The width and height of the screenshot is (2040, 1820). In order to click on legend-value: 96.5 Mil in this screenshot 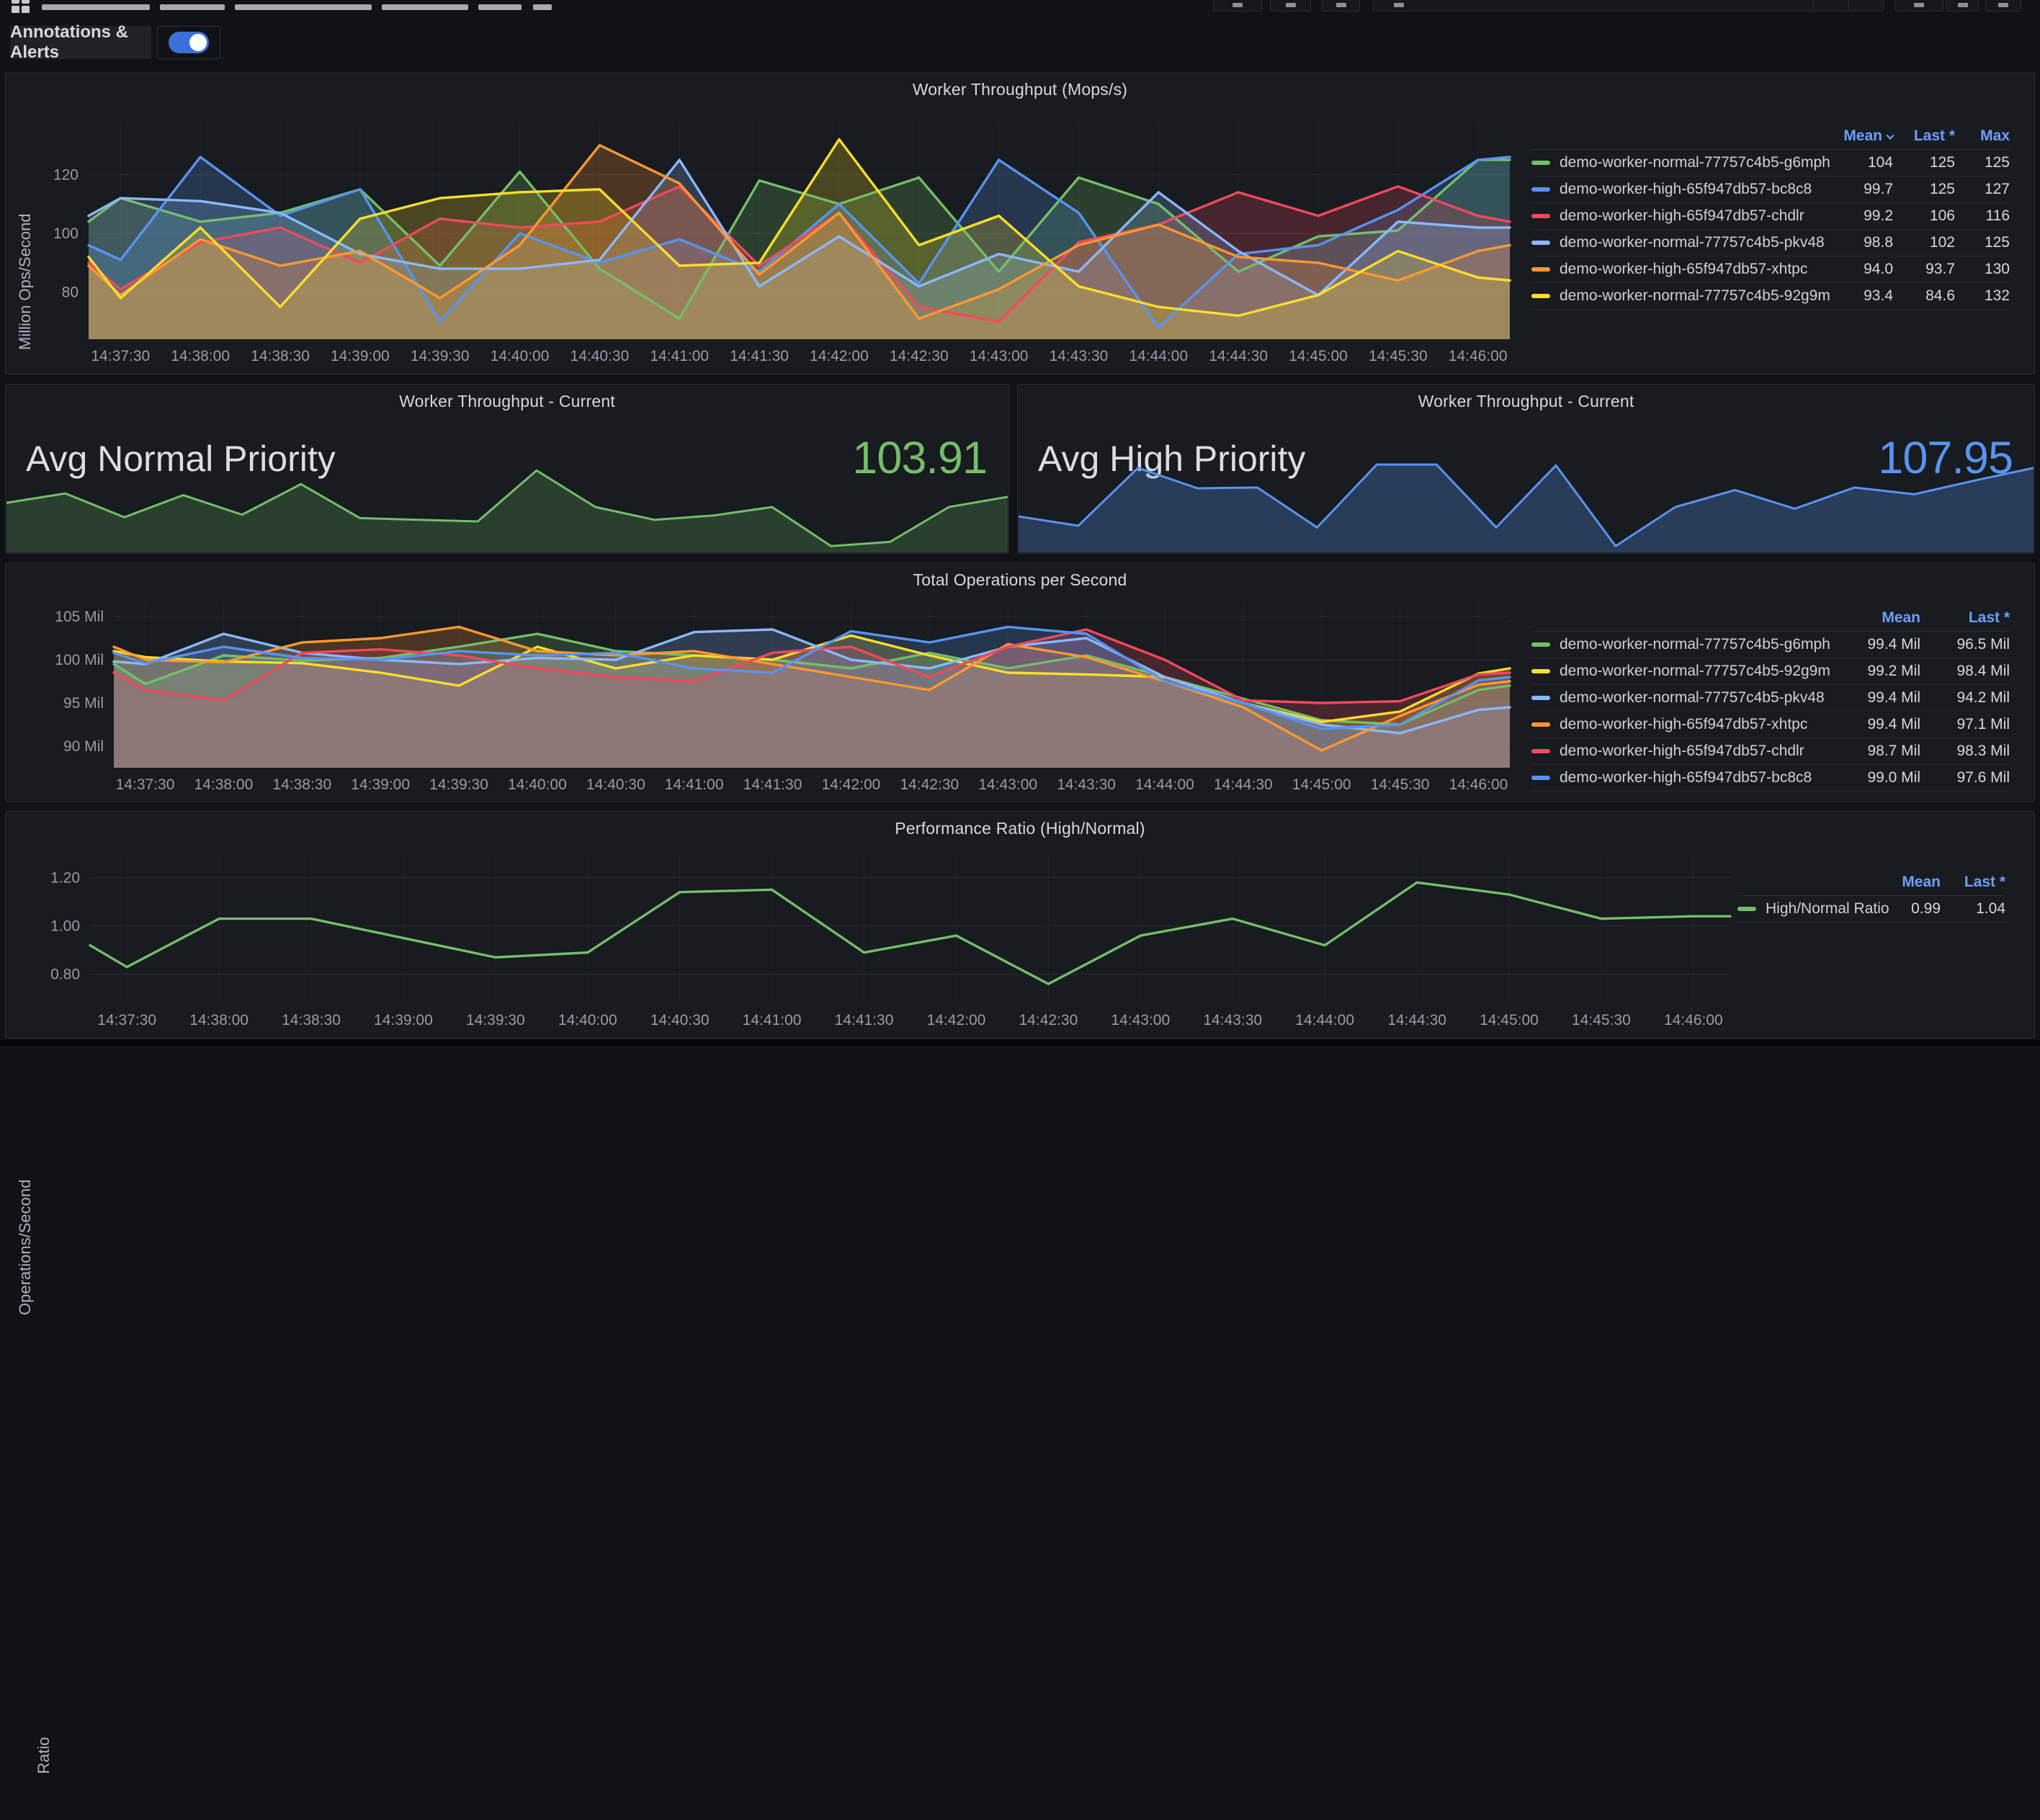, I will do `click(1965, 644)`.